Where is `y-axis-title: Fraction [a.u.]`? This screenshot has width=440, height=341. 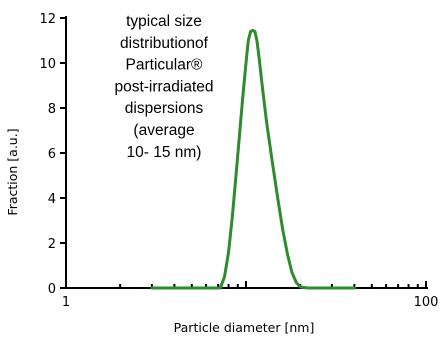 y-axis-title: Fraction [a.u.] is located at coordinates (12, 171).